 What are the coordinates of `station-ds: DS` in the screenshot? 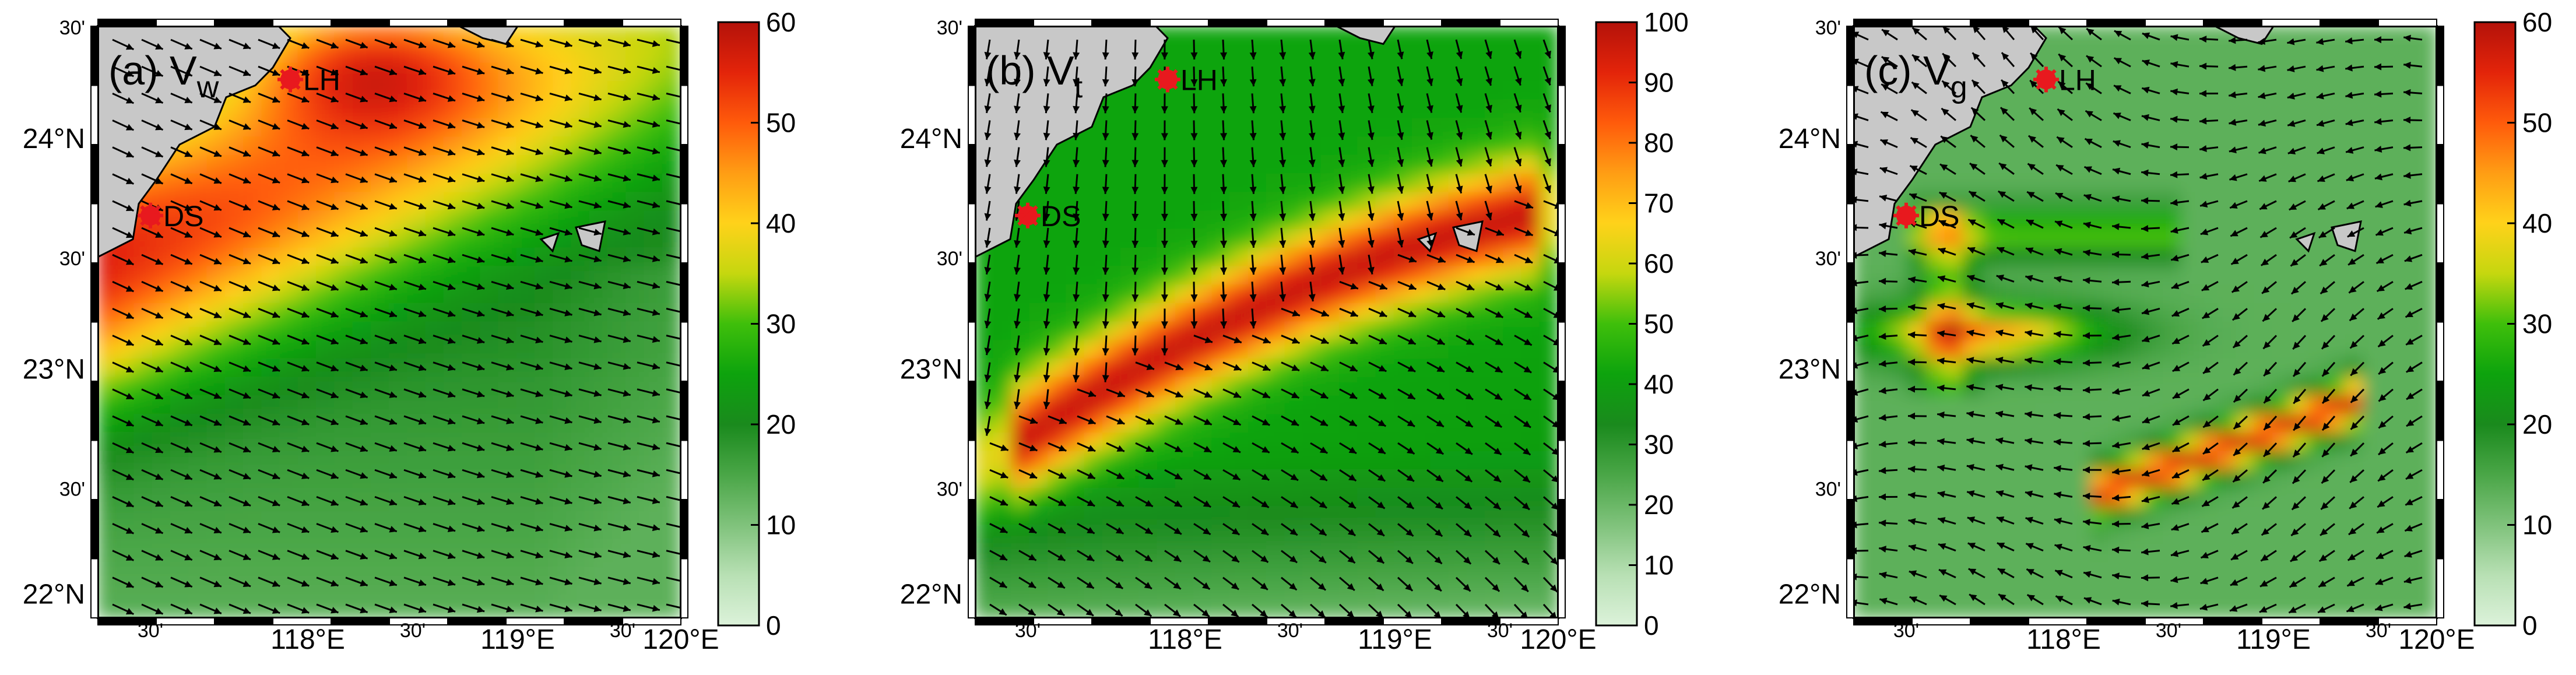 It's located at (170, 216).